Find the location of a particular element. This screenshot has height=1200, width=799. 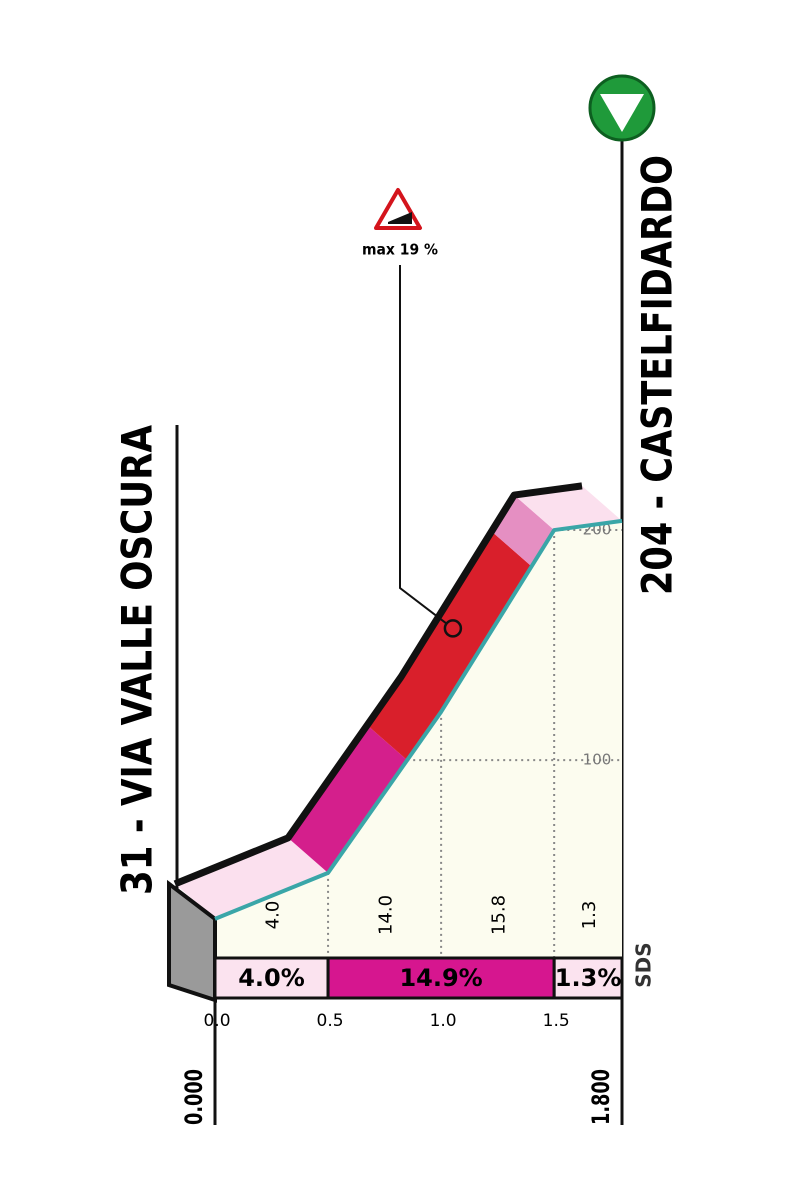

max-gradient-label: max 19 % is located at coordinates (400, 250).